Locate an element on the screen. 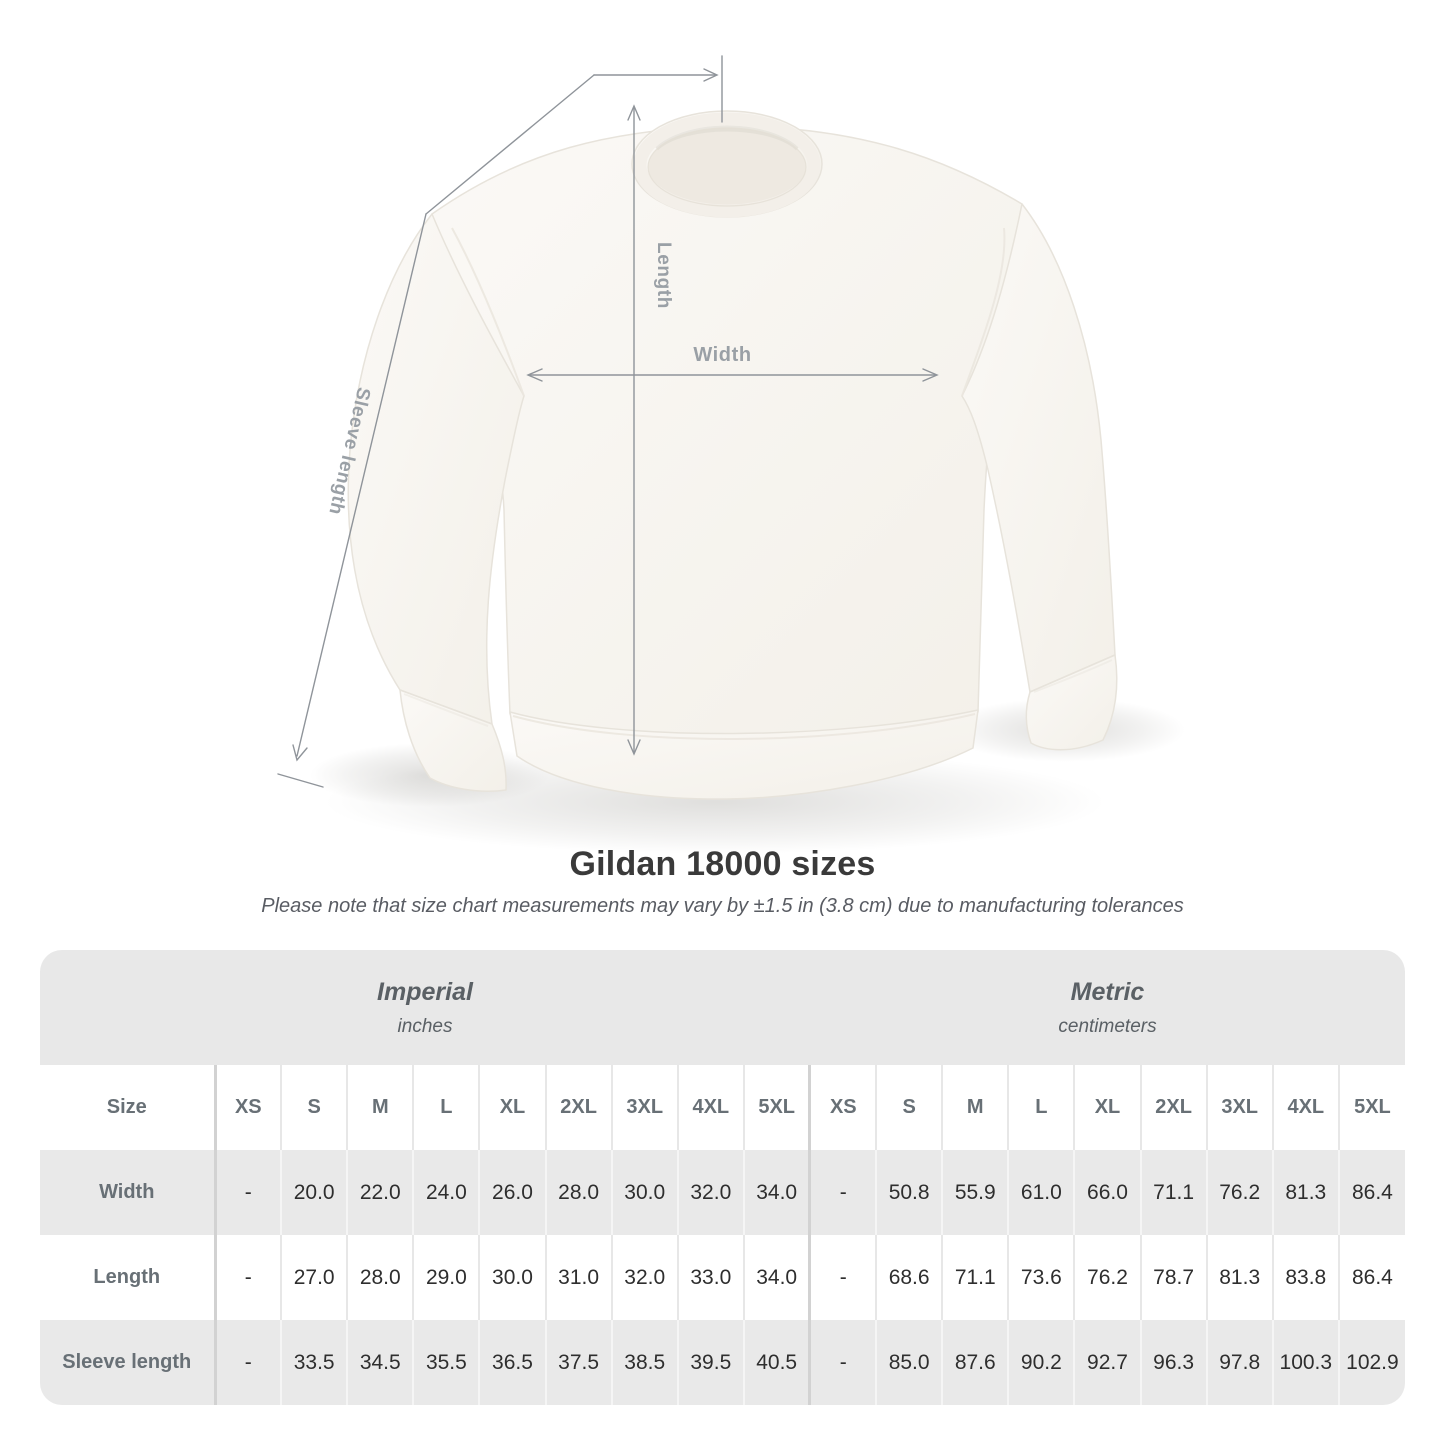 Image resolution: width=1445 pixels, height=1445 pixels. table-cell: 31.0 is located at coordinates (578, 1277).